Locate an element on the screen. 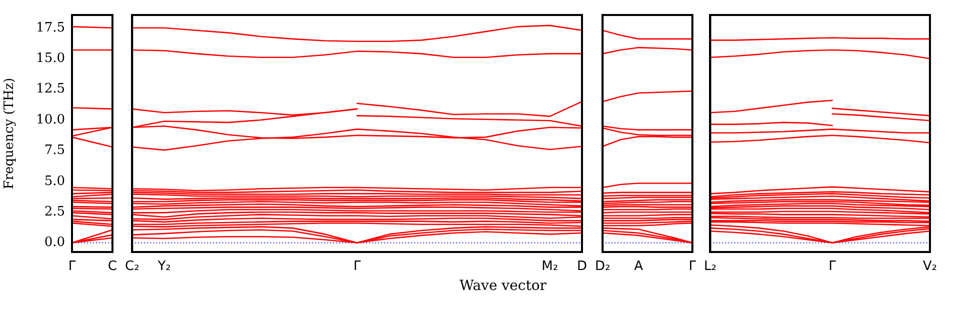 The height and width of the screenshot is (310, 958). y-tick-label: 15.0 is located at coordinates (50, 58).